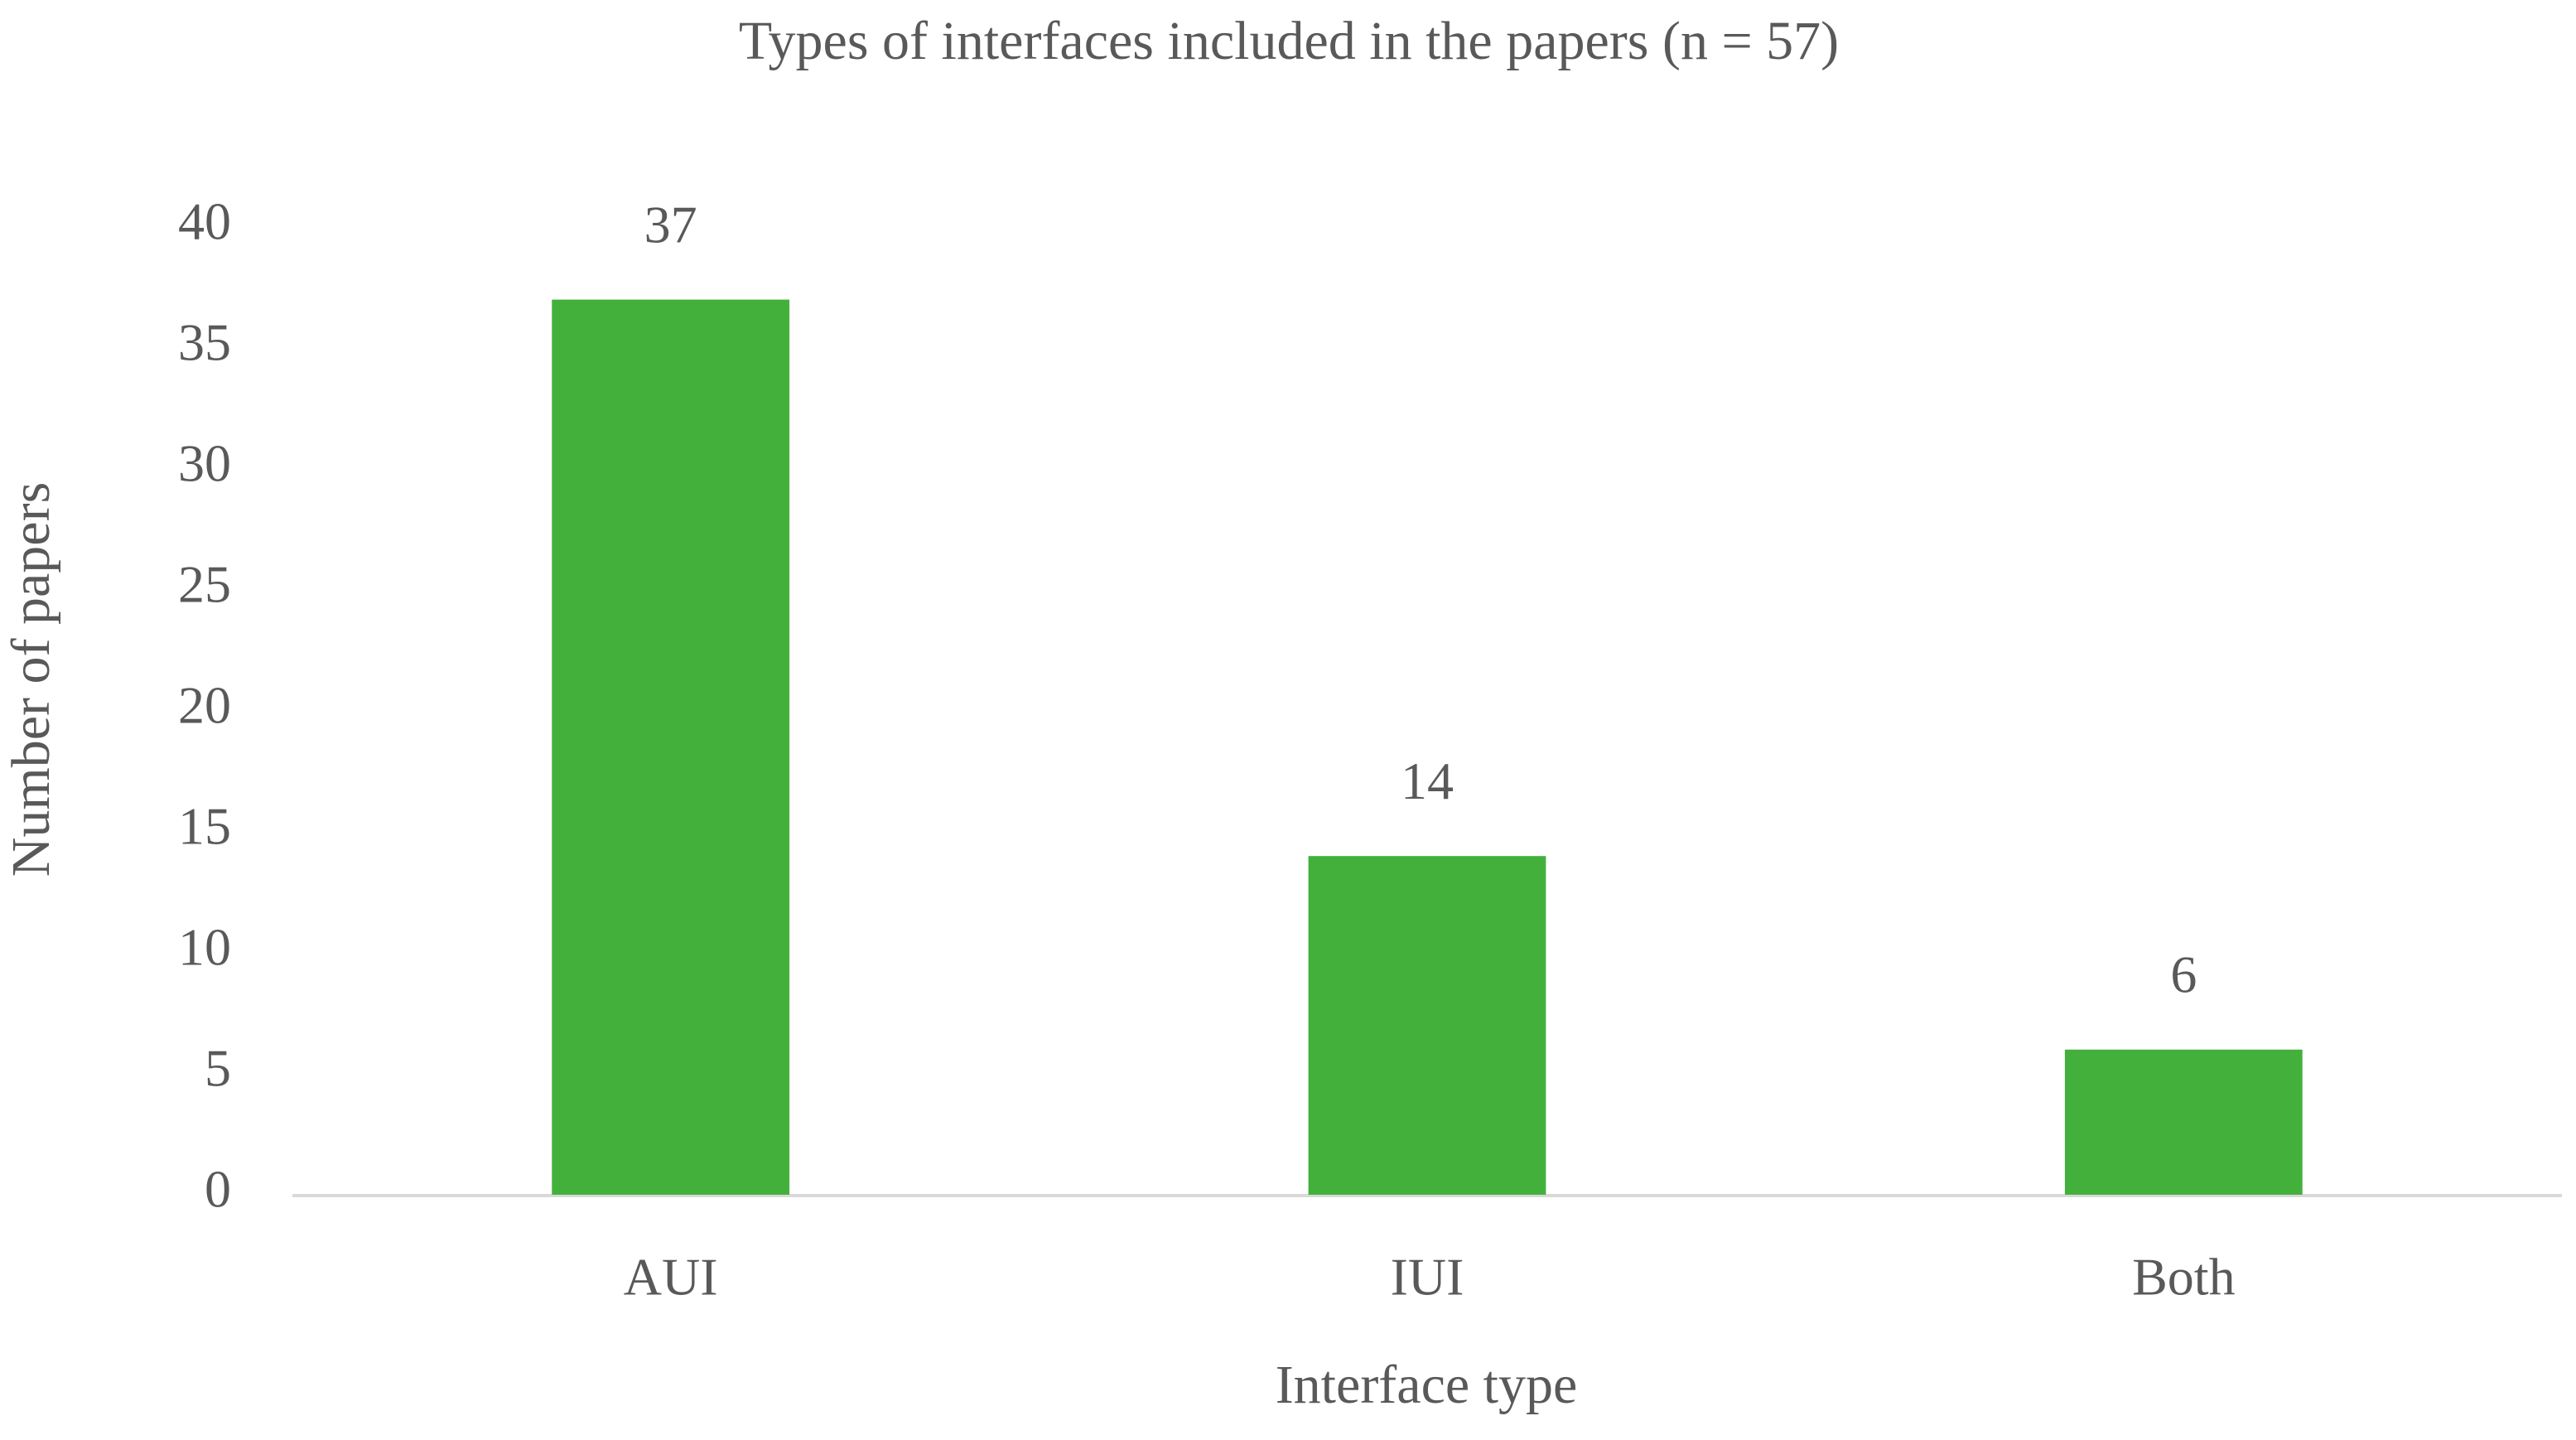 This screenshot has width=2576, height=1440. I want to click on x-tick-label: IUI, so click(1427, 1277).